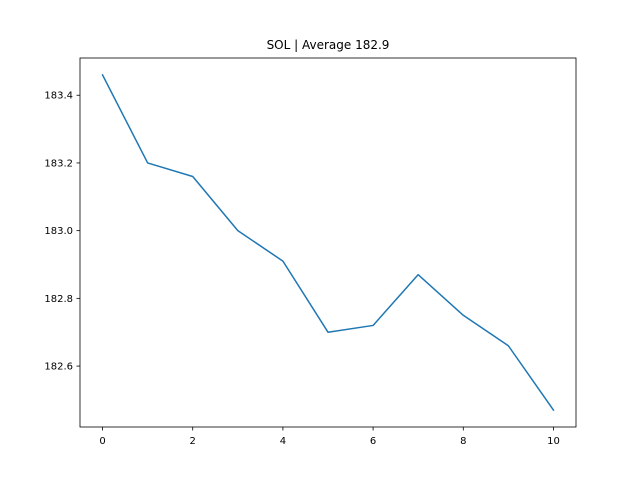 The width and height of the screenshot is (640, 480). Describe the element at coordinates (58, 367) in the screenshot. I see `y-tick-label: 182.6` at that location.